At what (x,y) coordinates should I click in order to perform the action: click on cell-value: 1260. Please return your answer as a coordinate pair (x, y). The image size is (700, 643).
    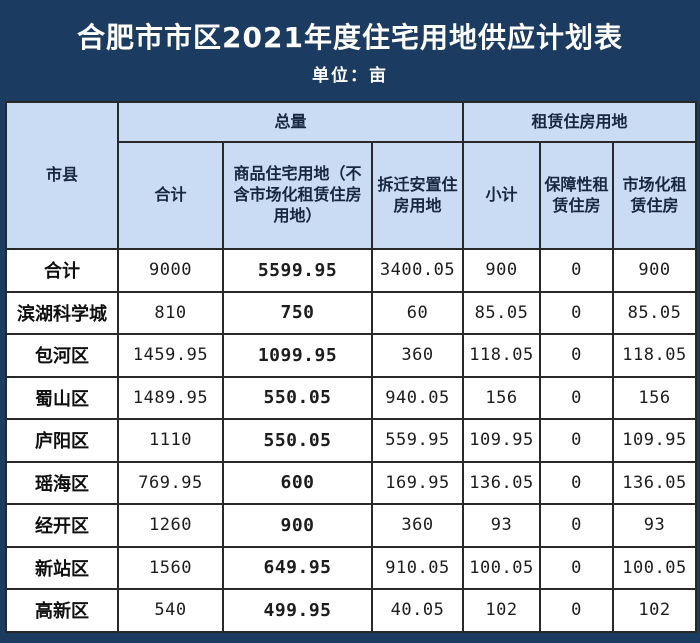
    Looking at the image, I should click on (170, 525).